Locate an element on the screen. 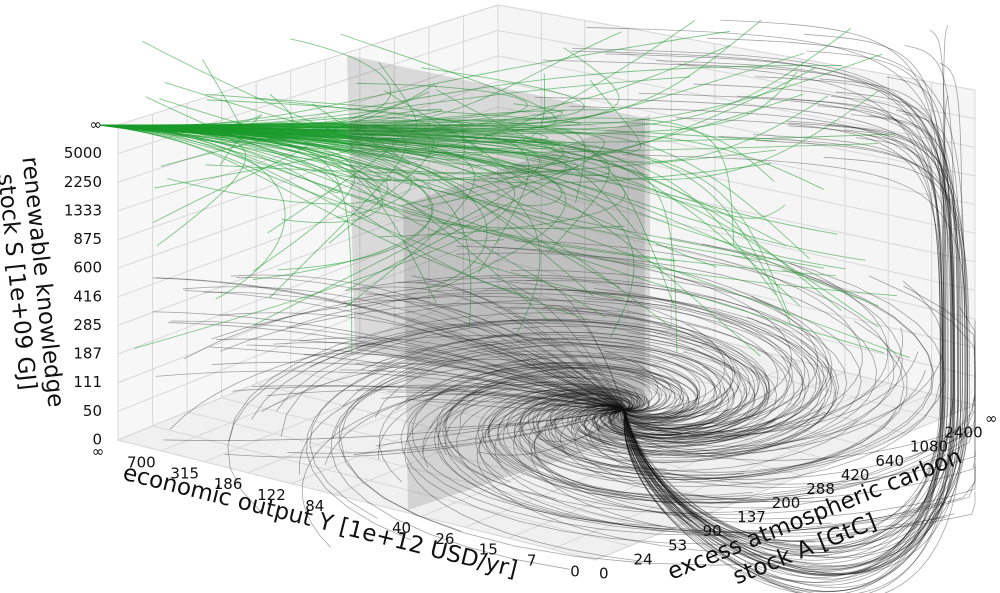 The height and width of the screenshot is (593, 1000). z-tick-label: 5000 is located at coordinates (83, 153).